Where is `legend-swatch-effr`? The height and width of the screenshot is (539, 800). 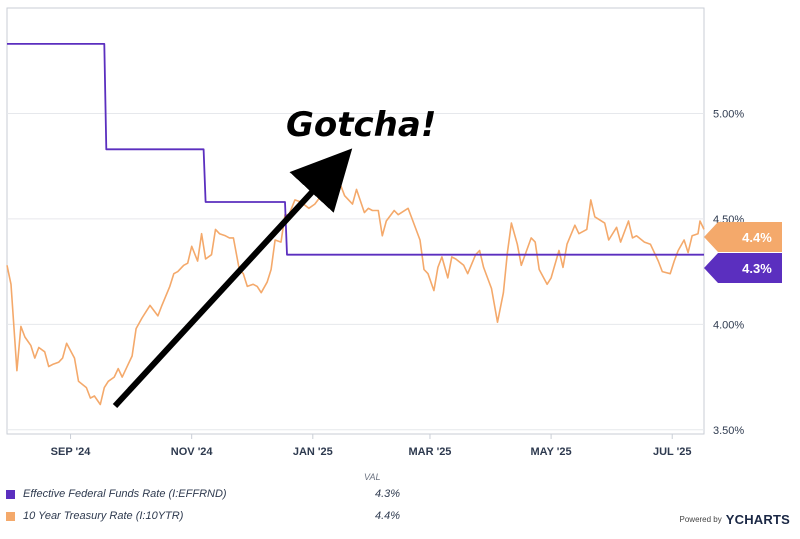 legend-swatch-effr is located at coordinates (10, 494).